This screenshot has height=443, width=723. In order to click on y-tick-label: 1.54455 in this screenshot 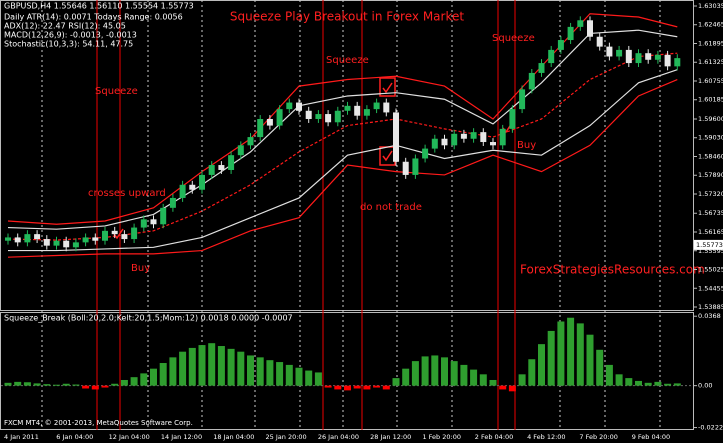, I will do `click(710, 288)`.